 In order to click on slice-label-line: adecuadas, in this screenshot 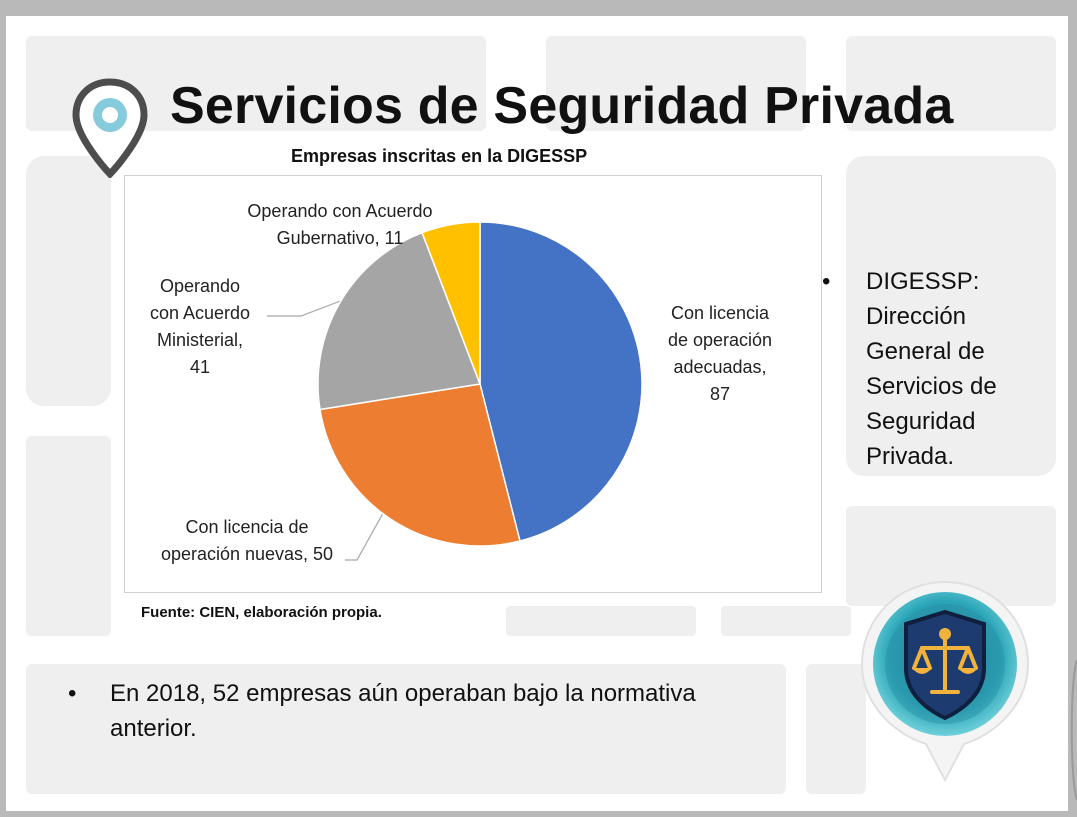, I will do `click(720, 367)`.